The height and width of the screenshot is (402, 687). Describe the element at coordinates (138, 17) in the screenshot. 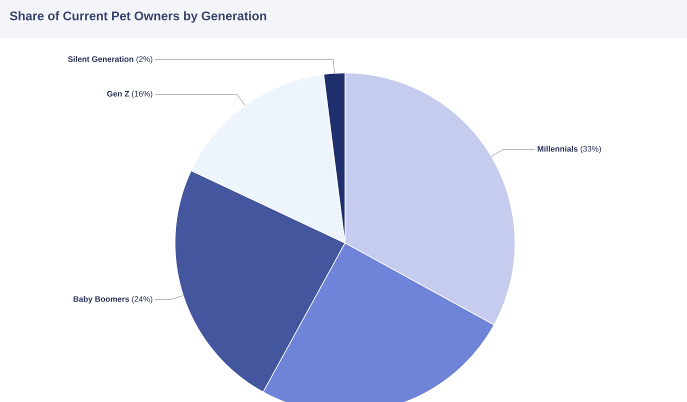

I see `chart-title: Share of Current Pet Owners by Generation` at that location.